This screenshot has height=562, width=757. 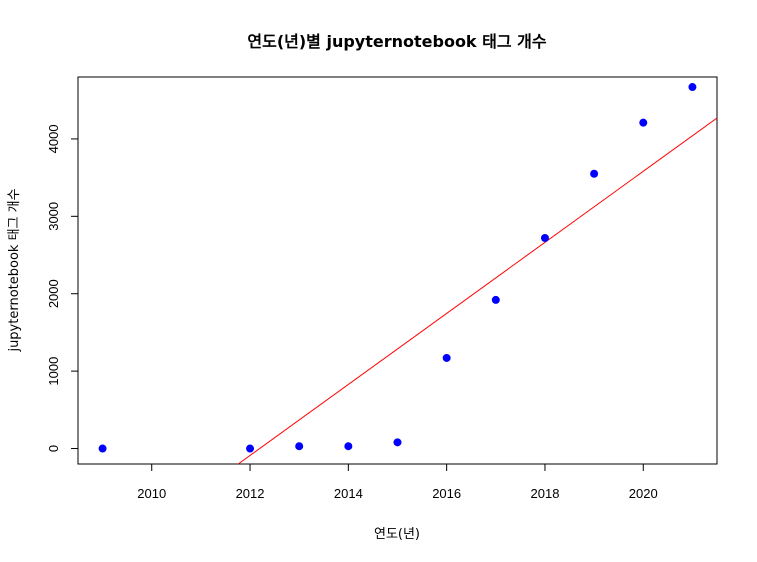 What do you see at coordinates (53, 293) in the screenshot?
I see `y-tick-label: 2000` at bounding box center [53, 293].